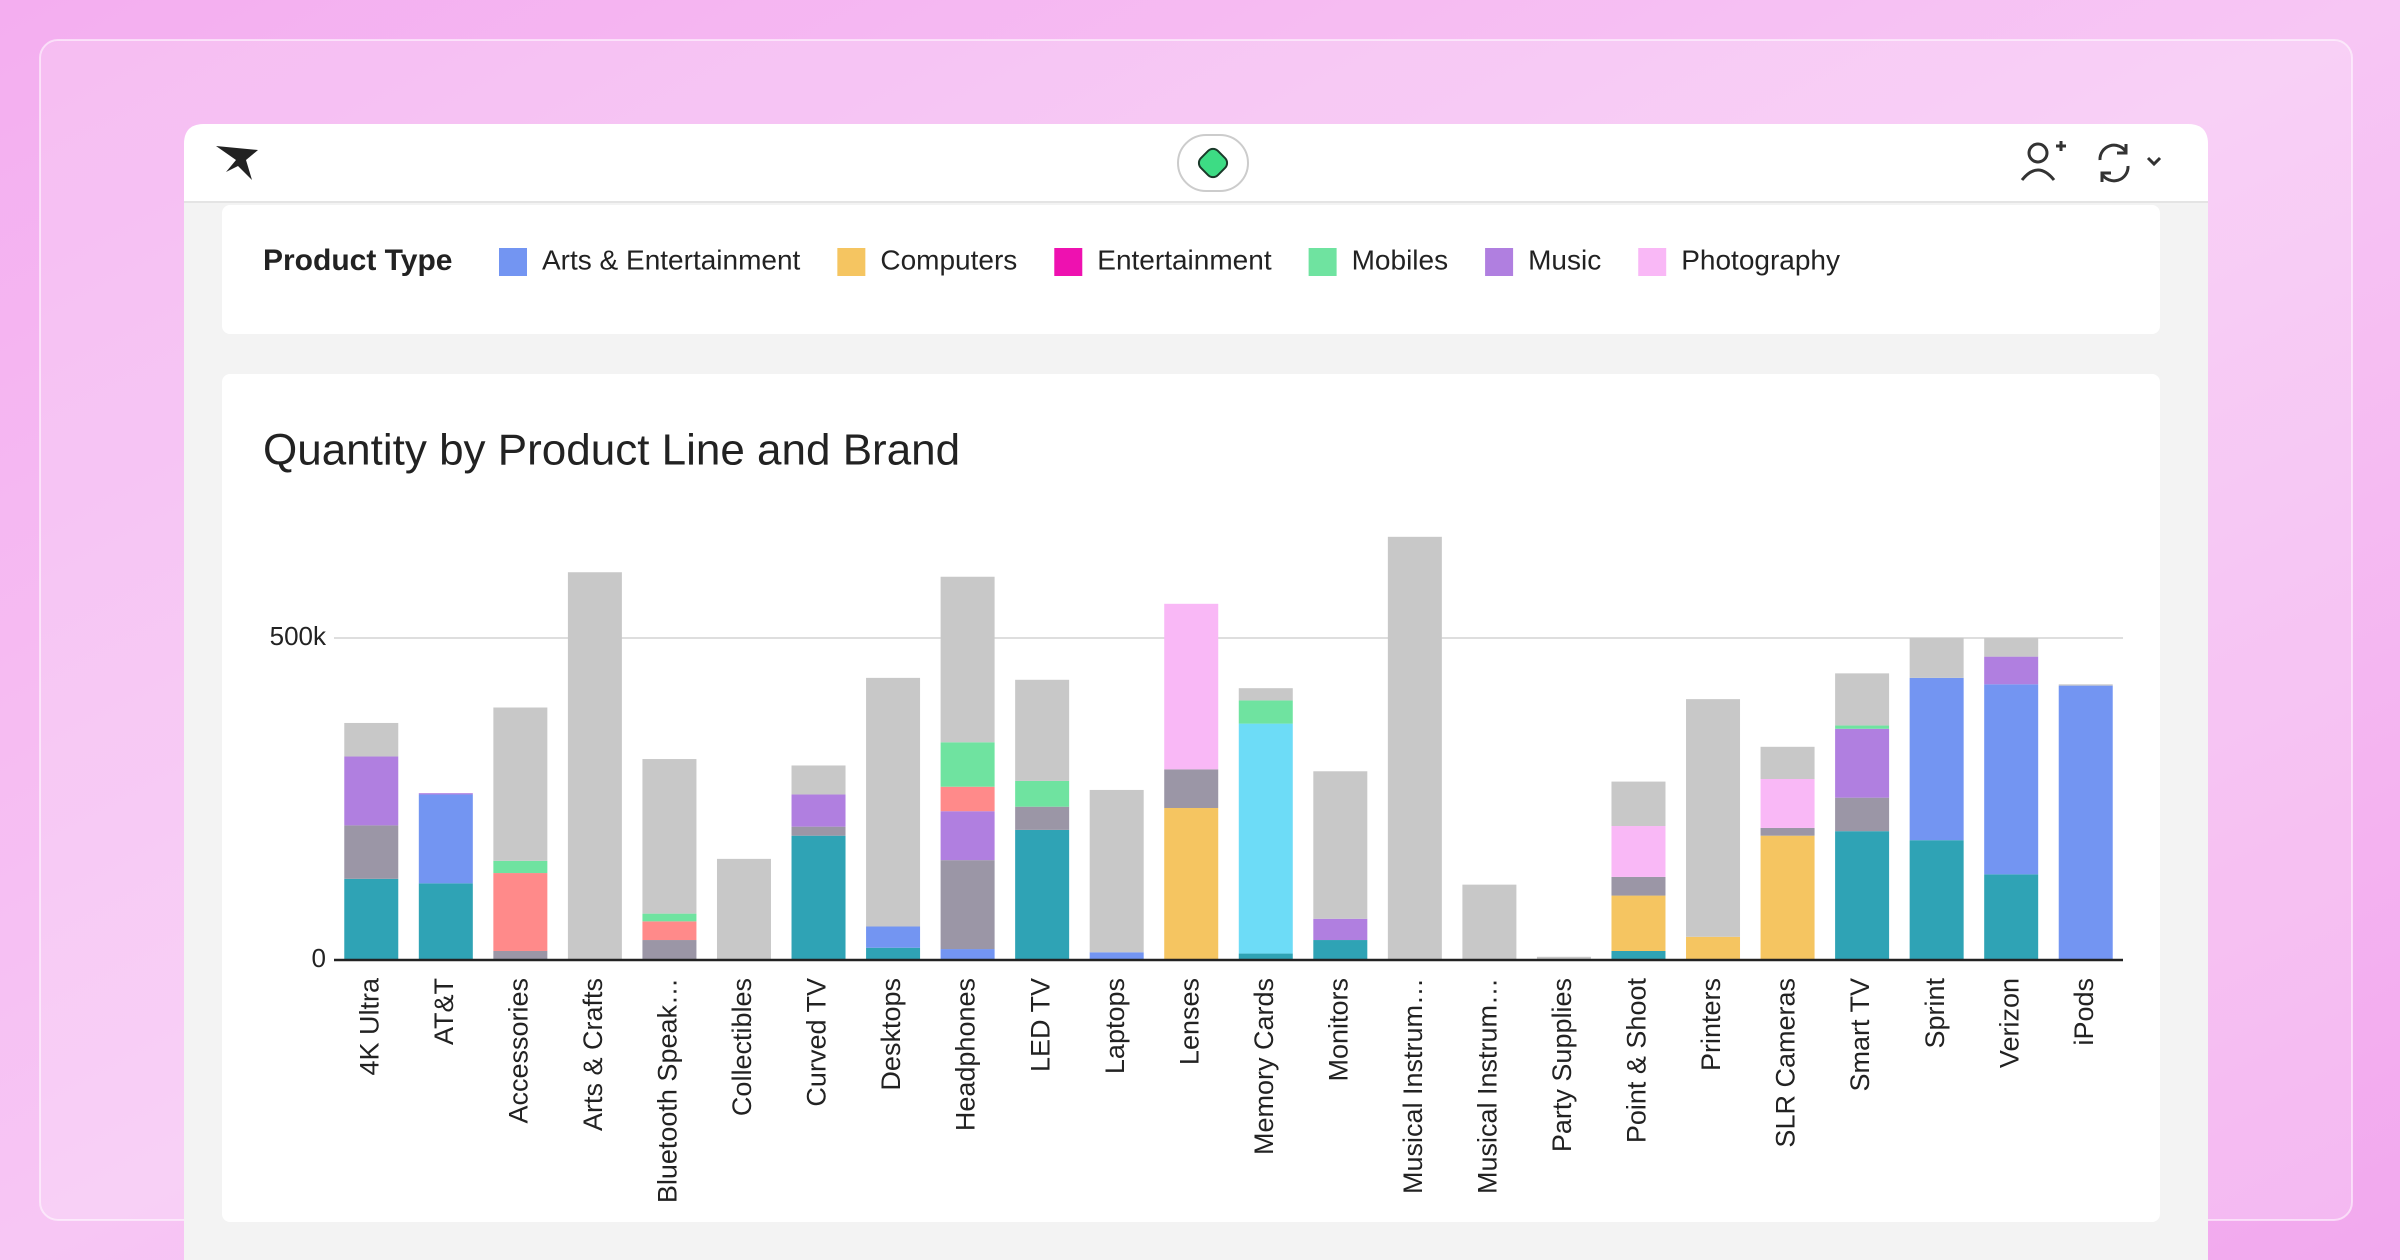  I want to click on legend-label: Computers, so click(948, 259).